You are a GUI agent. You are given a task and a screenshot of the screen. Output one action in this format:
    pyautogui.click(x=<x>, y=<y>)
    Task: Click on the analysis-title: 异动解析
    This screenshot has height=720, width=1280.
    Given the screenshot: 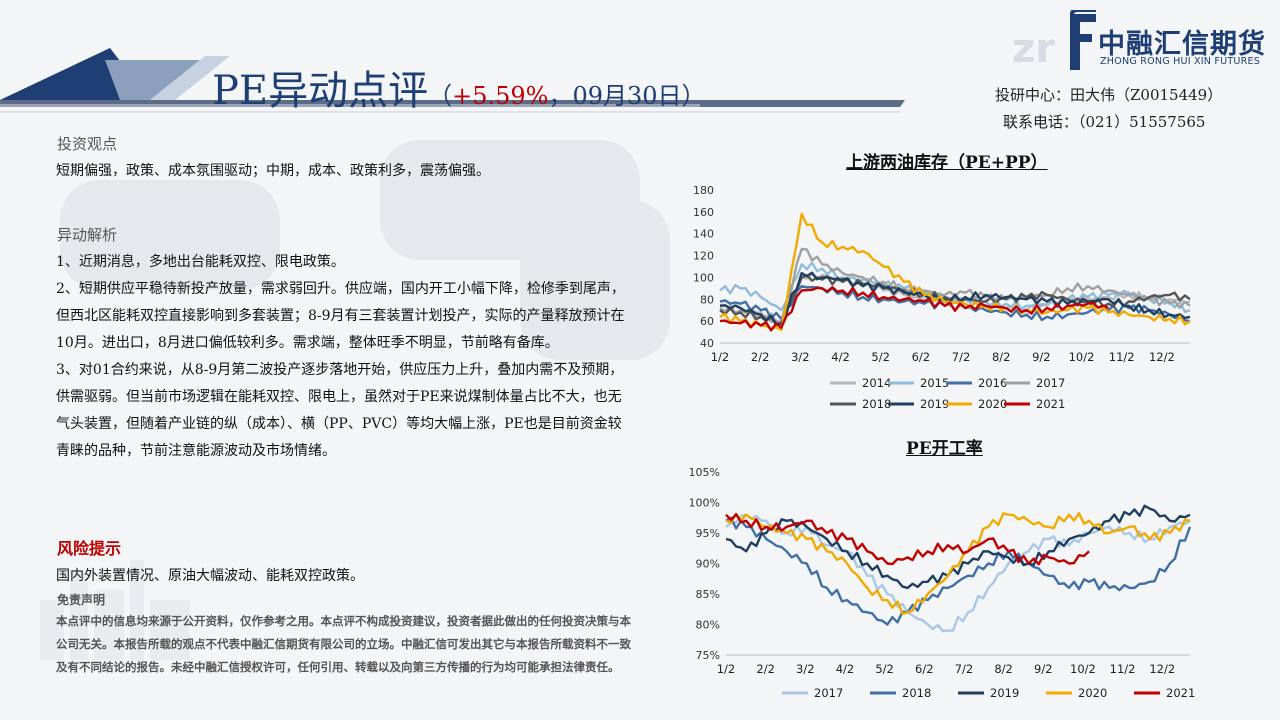 What is the action you would take?
    pyautogui.click(x=87, y=235)
    